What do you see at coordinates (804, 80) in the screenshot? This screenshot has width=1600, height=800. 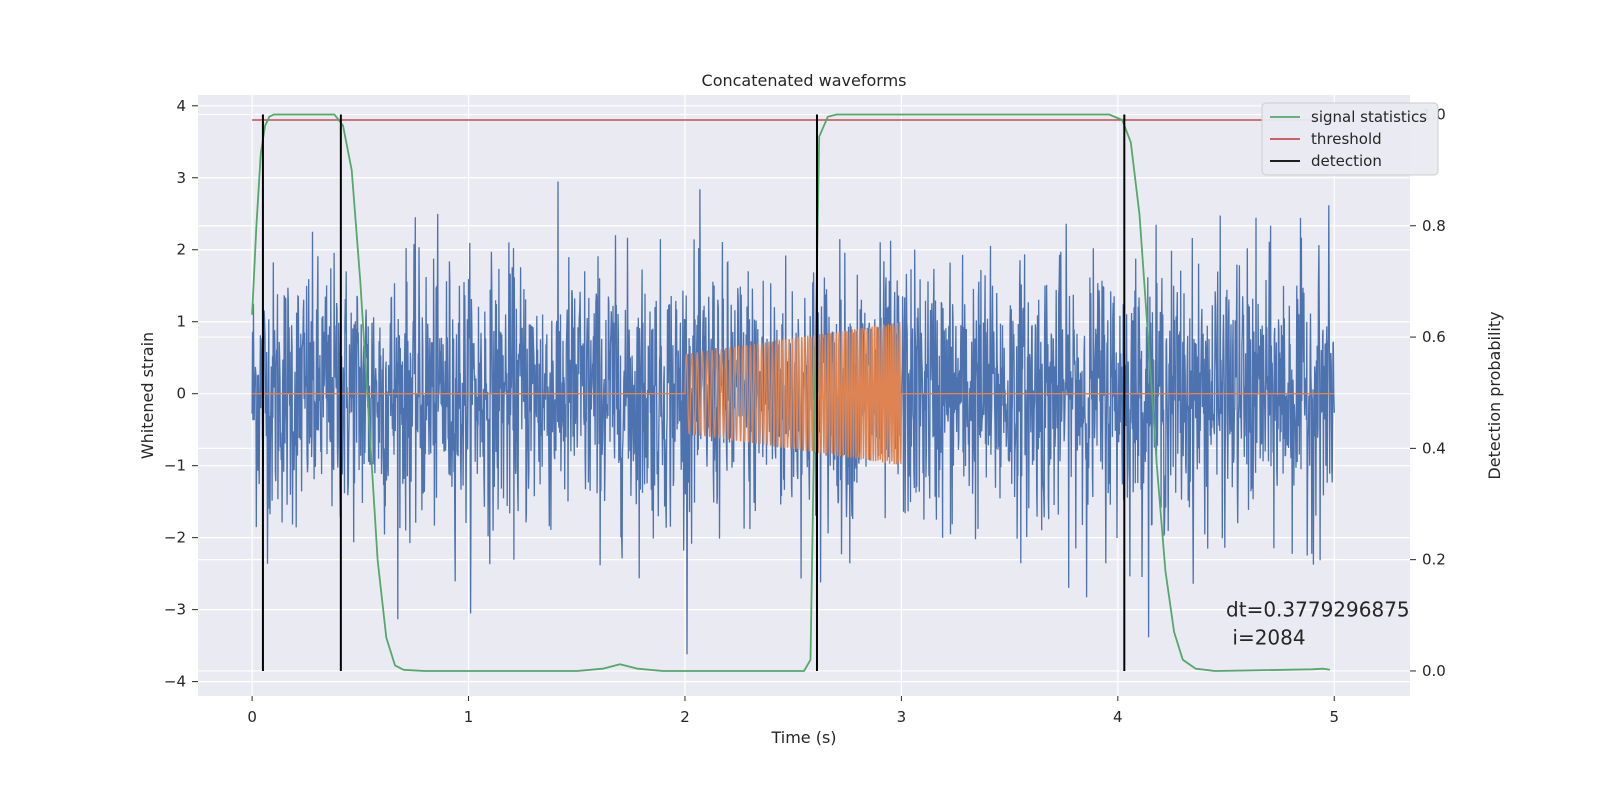 I see `chart-title: Concatenated waveforms` at bounding box center [804, 80].